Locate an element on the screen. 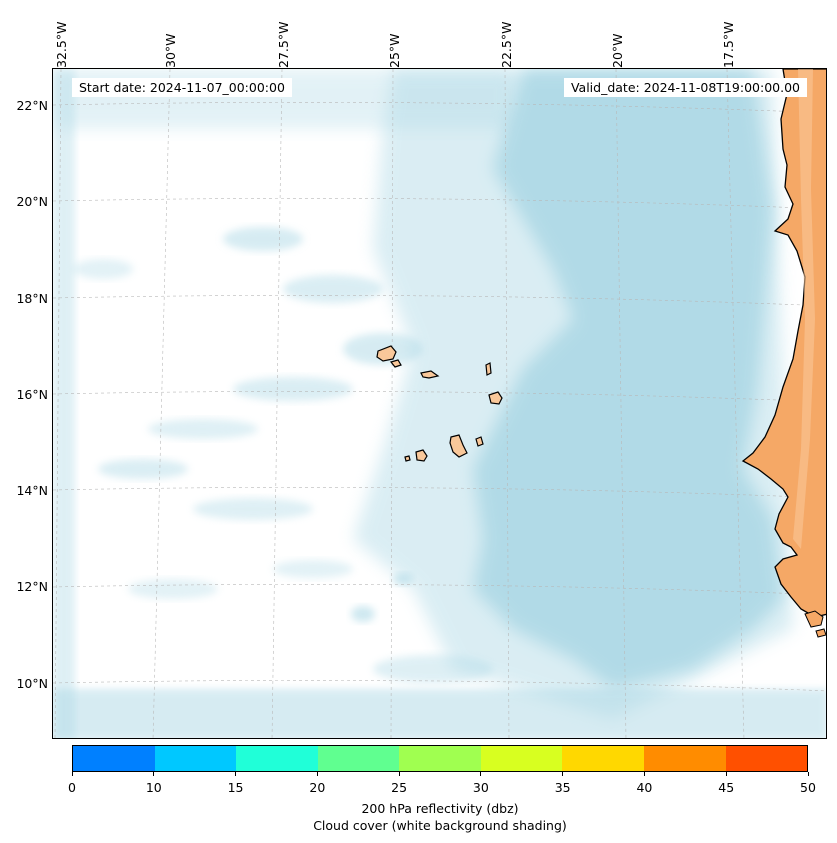 The height and width of the screenshot is (843, 837). lon-label-32-5w: 32.5°W is located at coordinates (62, 38).